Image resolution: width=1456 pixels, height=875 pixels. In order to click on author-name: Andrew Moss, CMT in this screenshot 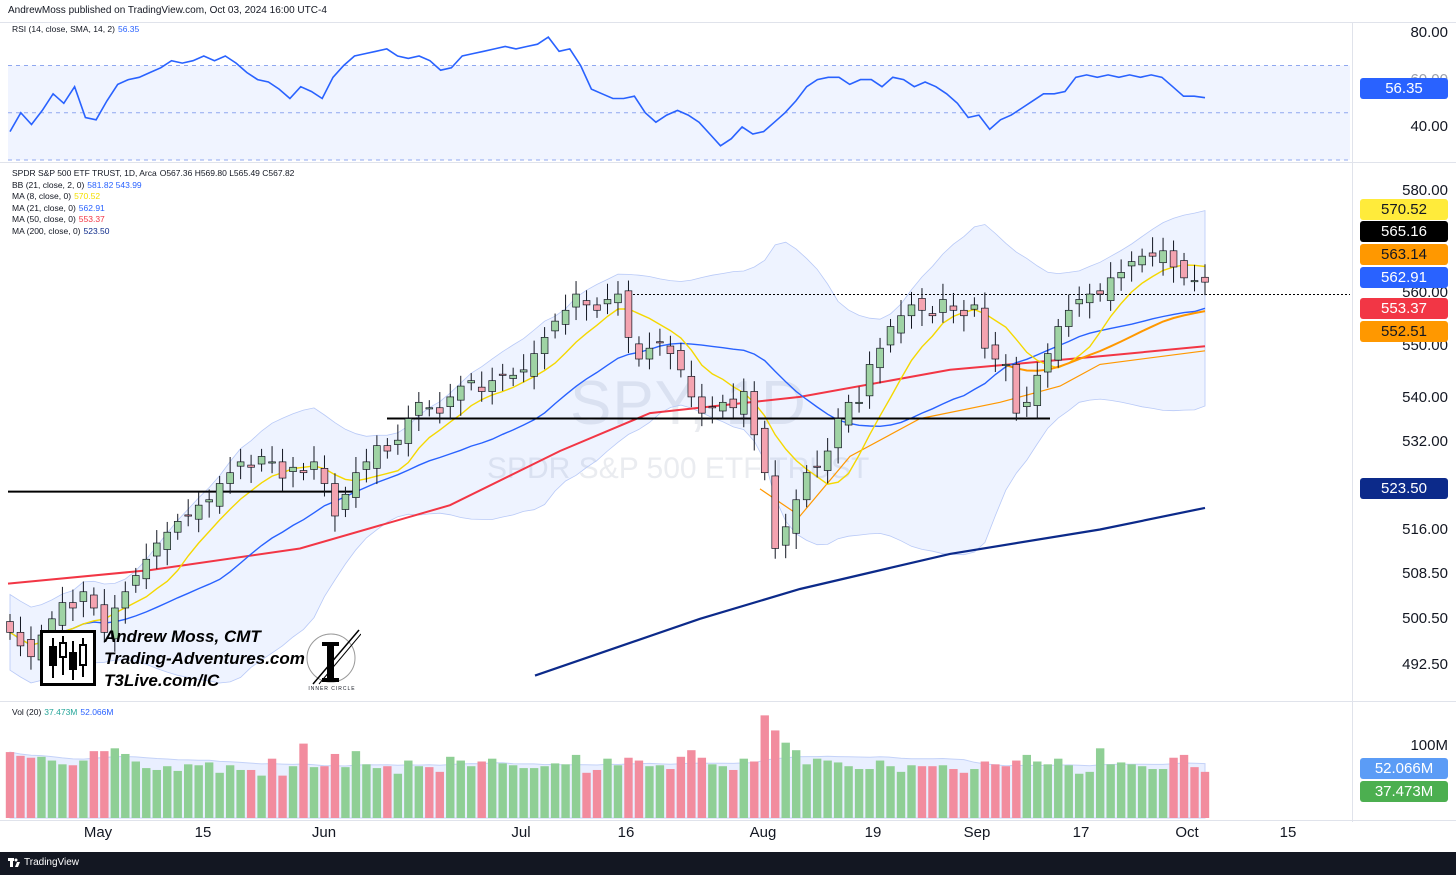, I will do `click(182, 636)`.